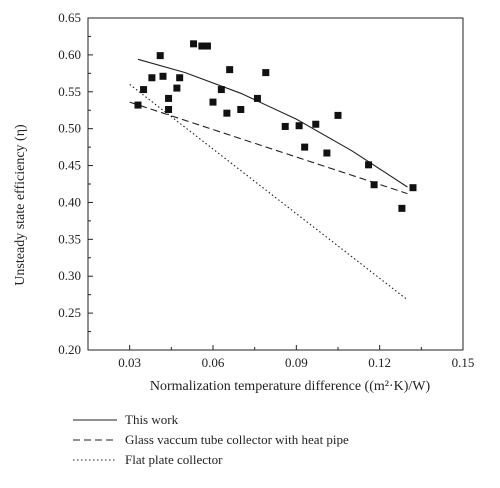 This screenshot has height=488, width=500. I want to click on y-tick-label: 0.45, so click(69, 165).